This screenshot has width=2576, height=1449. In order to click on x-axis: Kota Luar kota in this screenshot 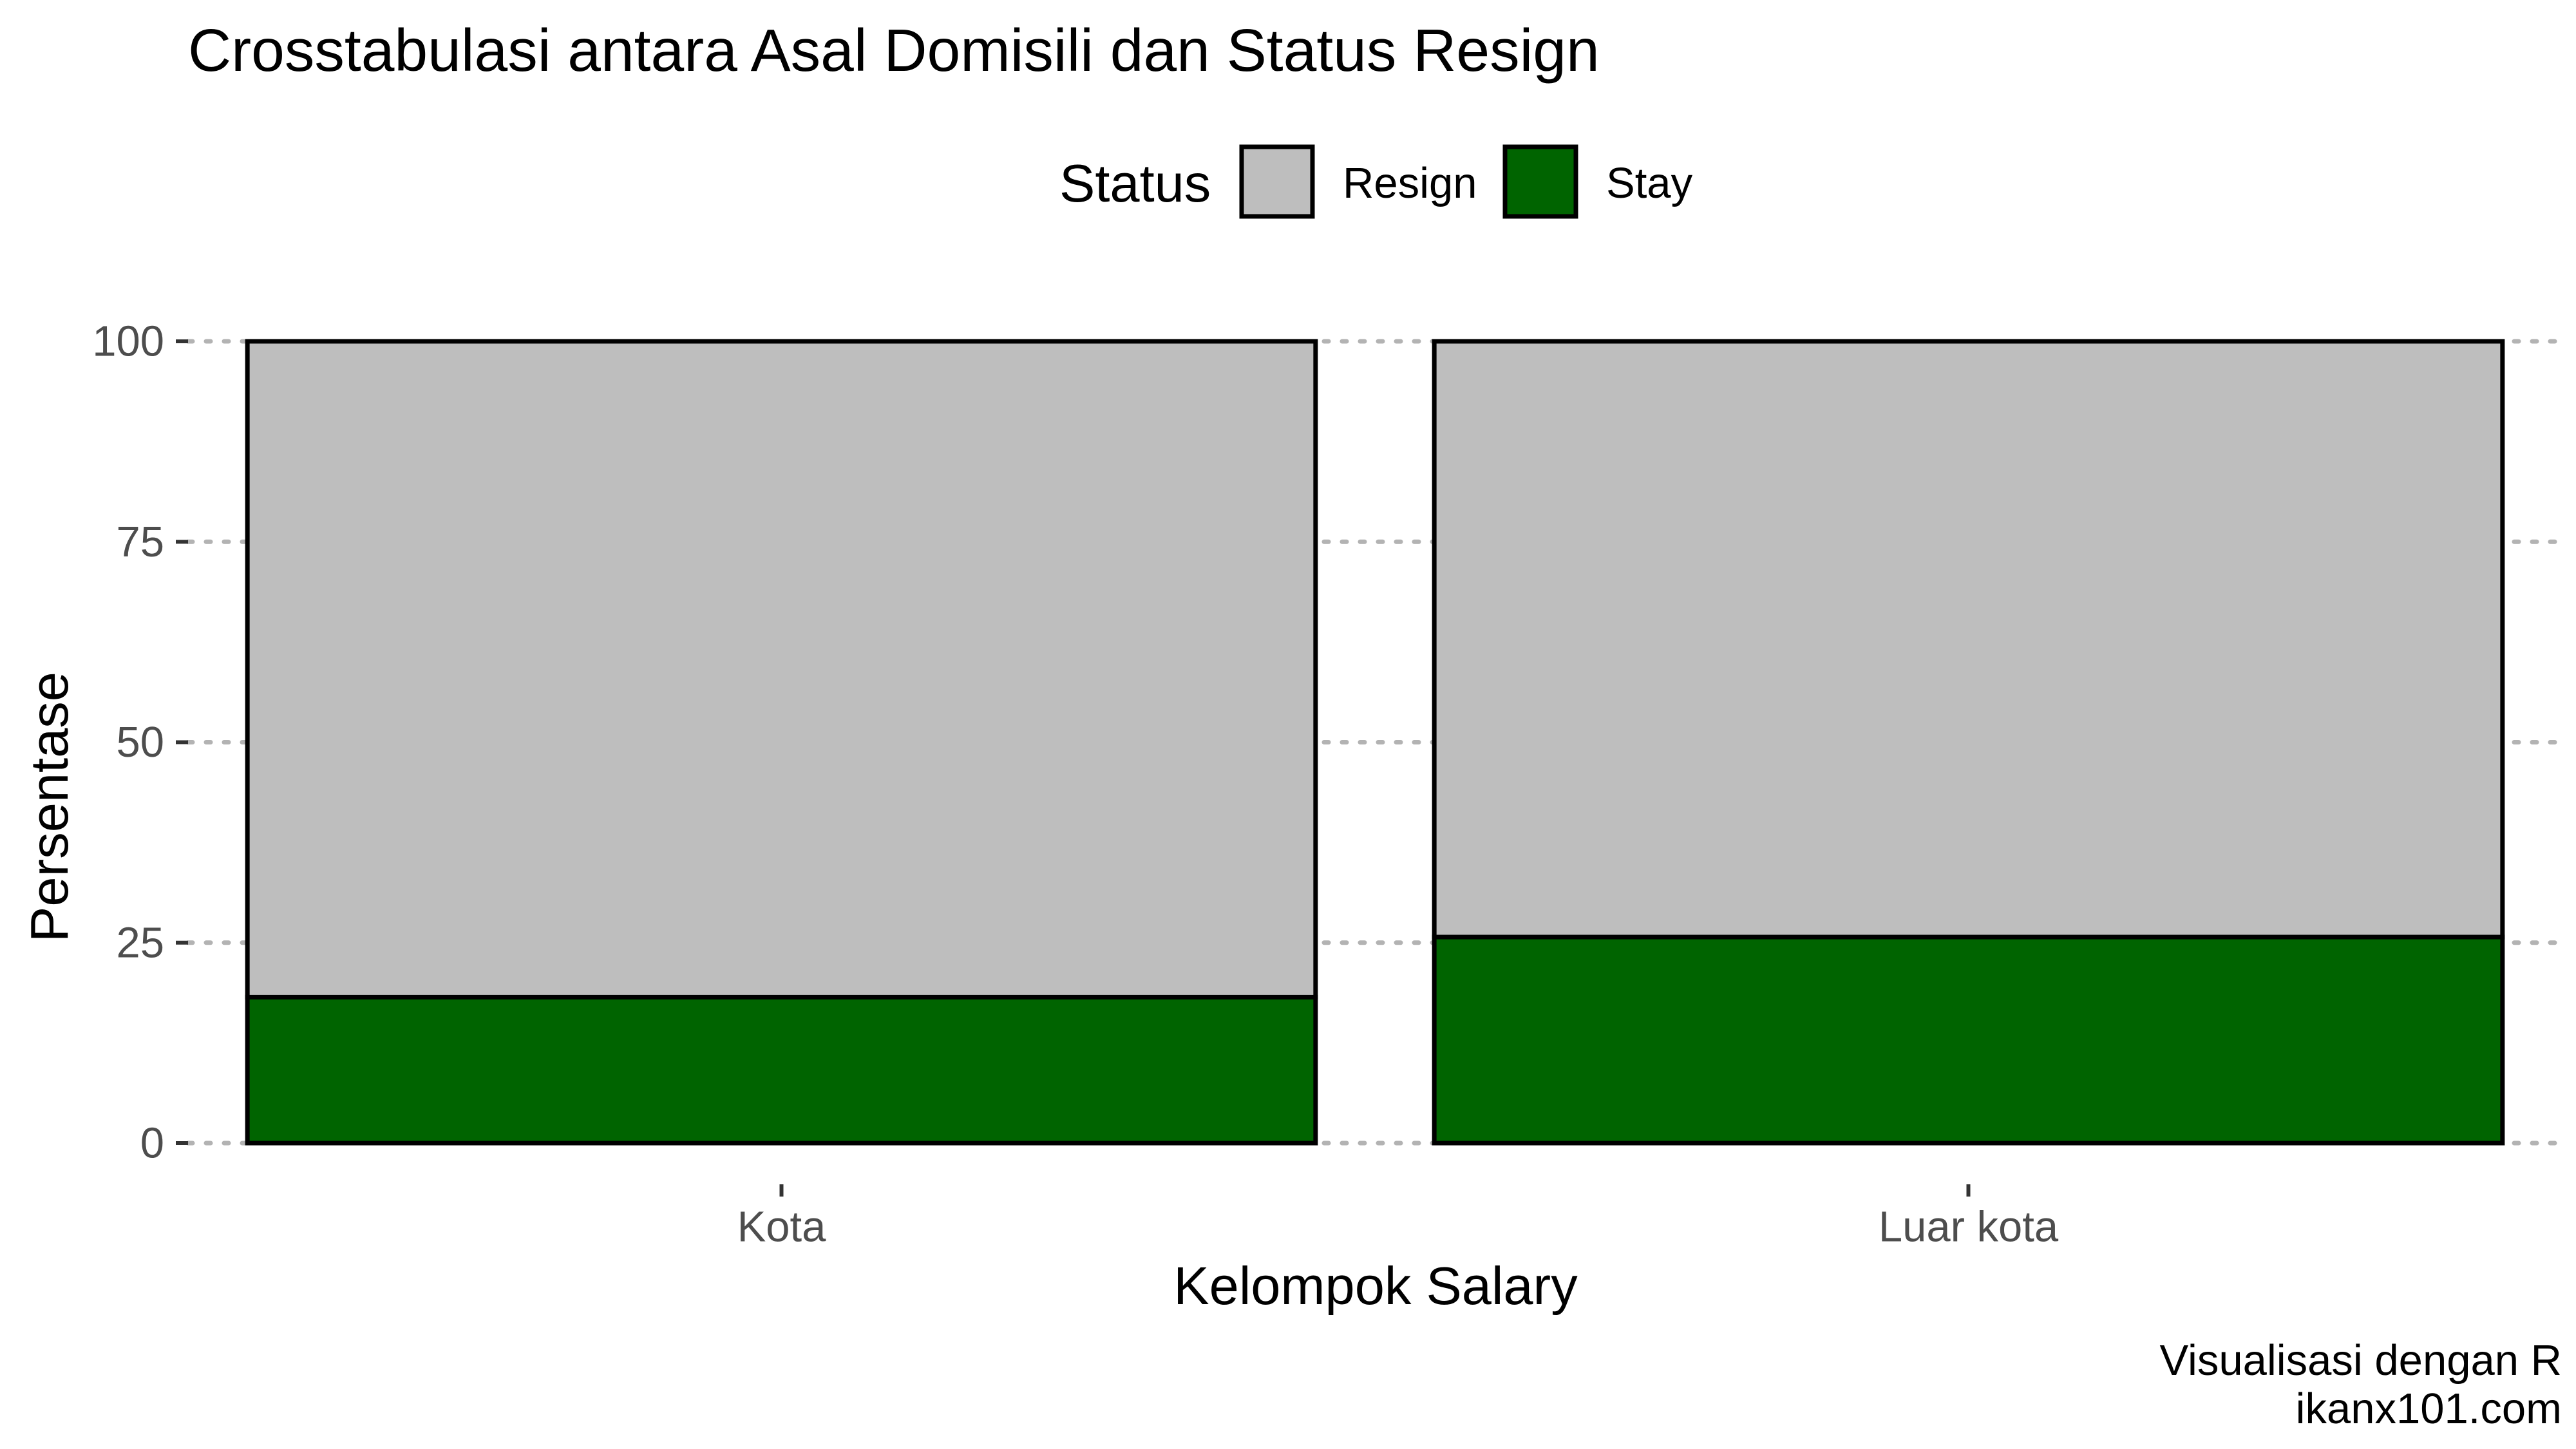, I will do `click(1398, 1218)`.